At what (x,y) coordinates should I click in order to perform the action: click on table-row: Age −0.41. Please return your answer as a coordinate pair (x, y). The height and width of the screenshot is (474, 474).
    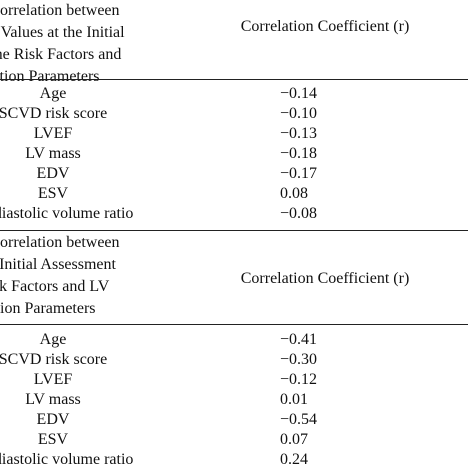
    Looking at the image, I should click on (234, 340).